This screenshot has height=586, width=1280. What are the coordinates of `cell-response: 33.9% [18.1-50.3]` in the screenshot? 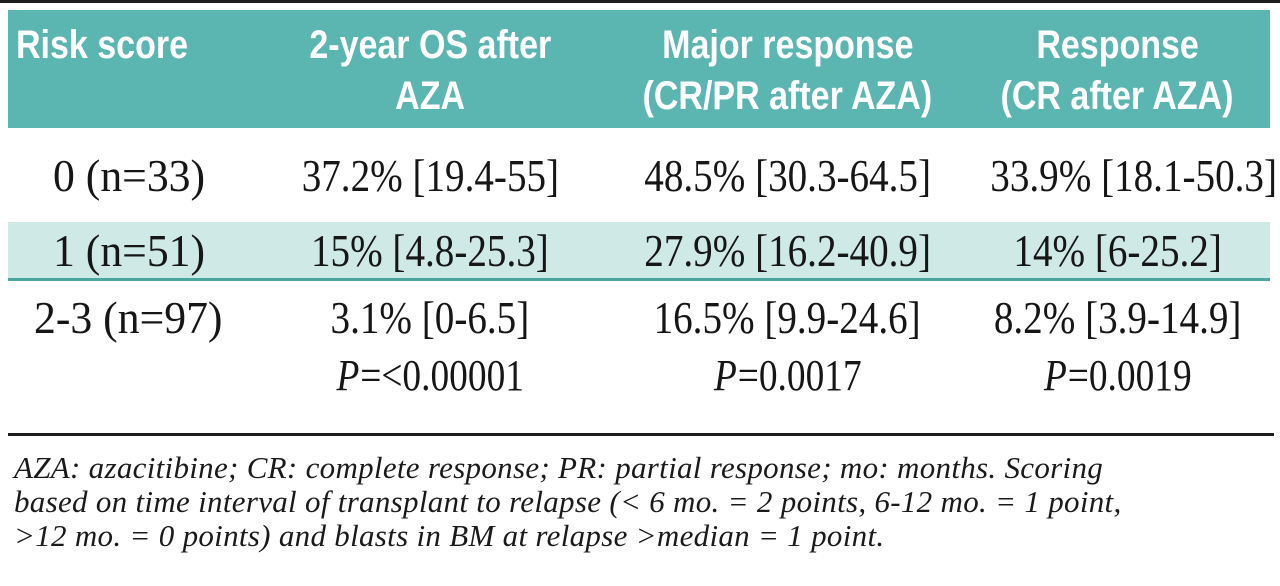 It's located at (1121, 175).